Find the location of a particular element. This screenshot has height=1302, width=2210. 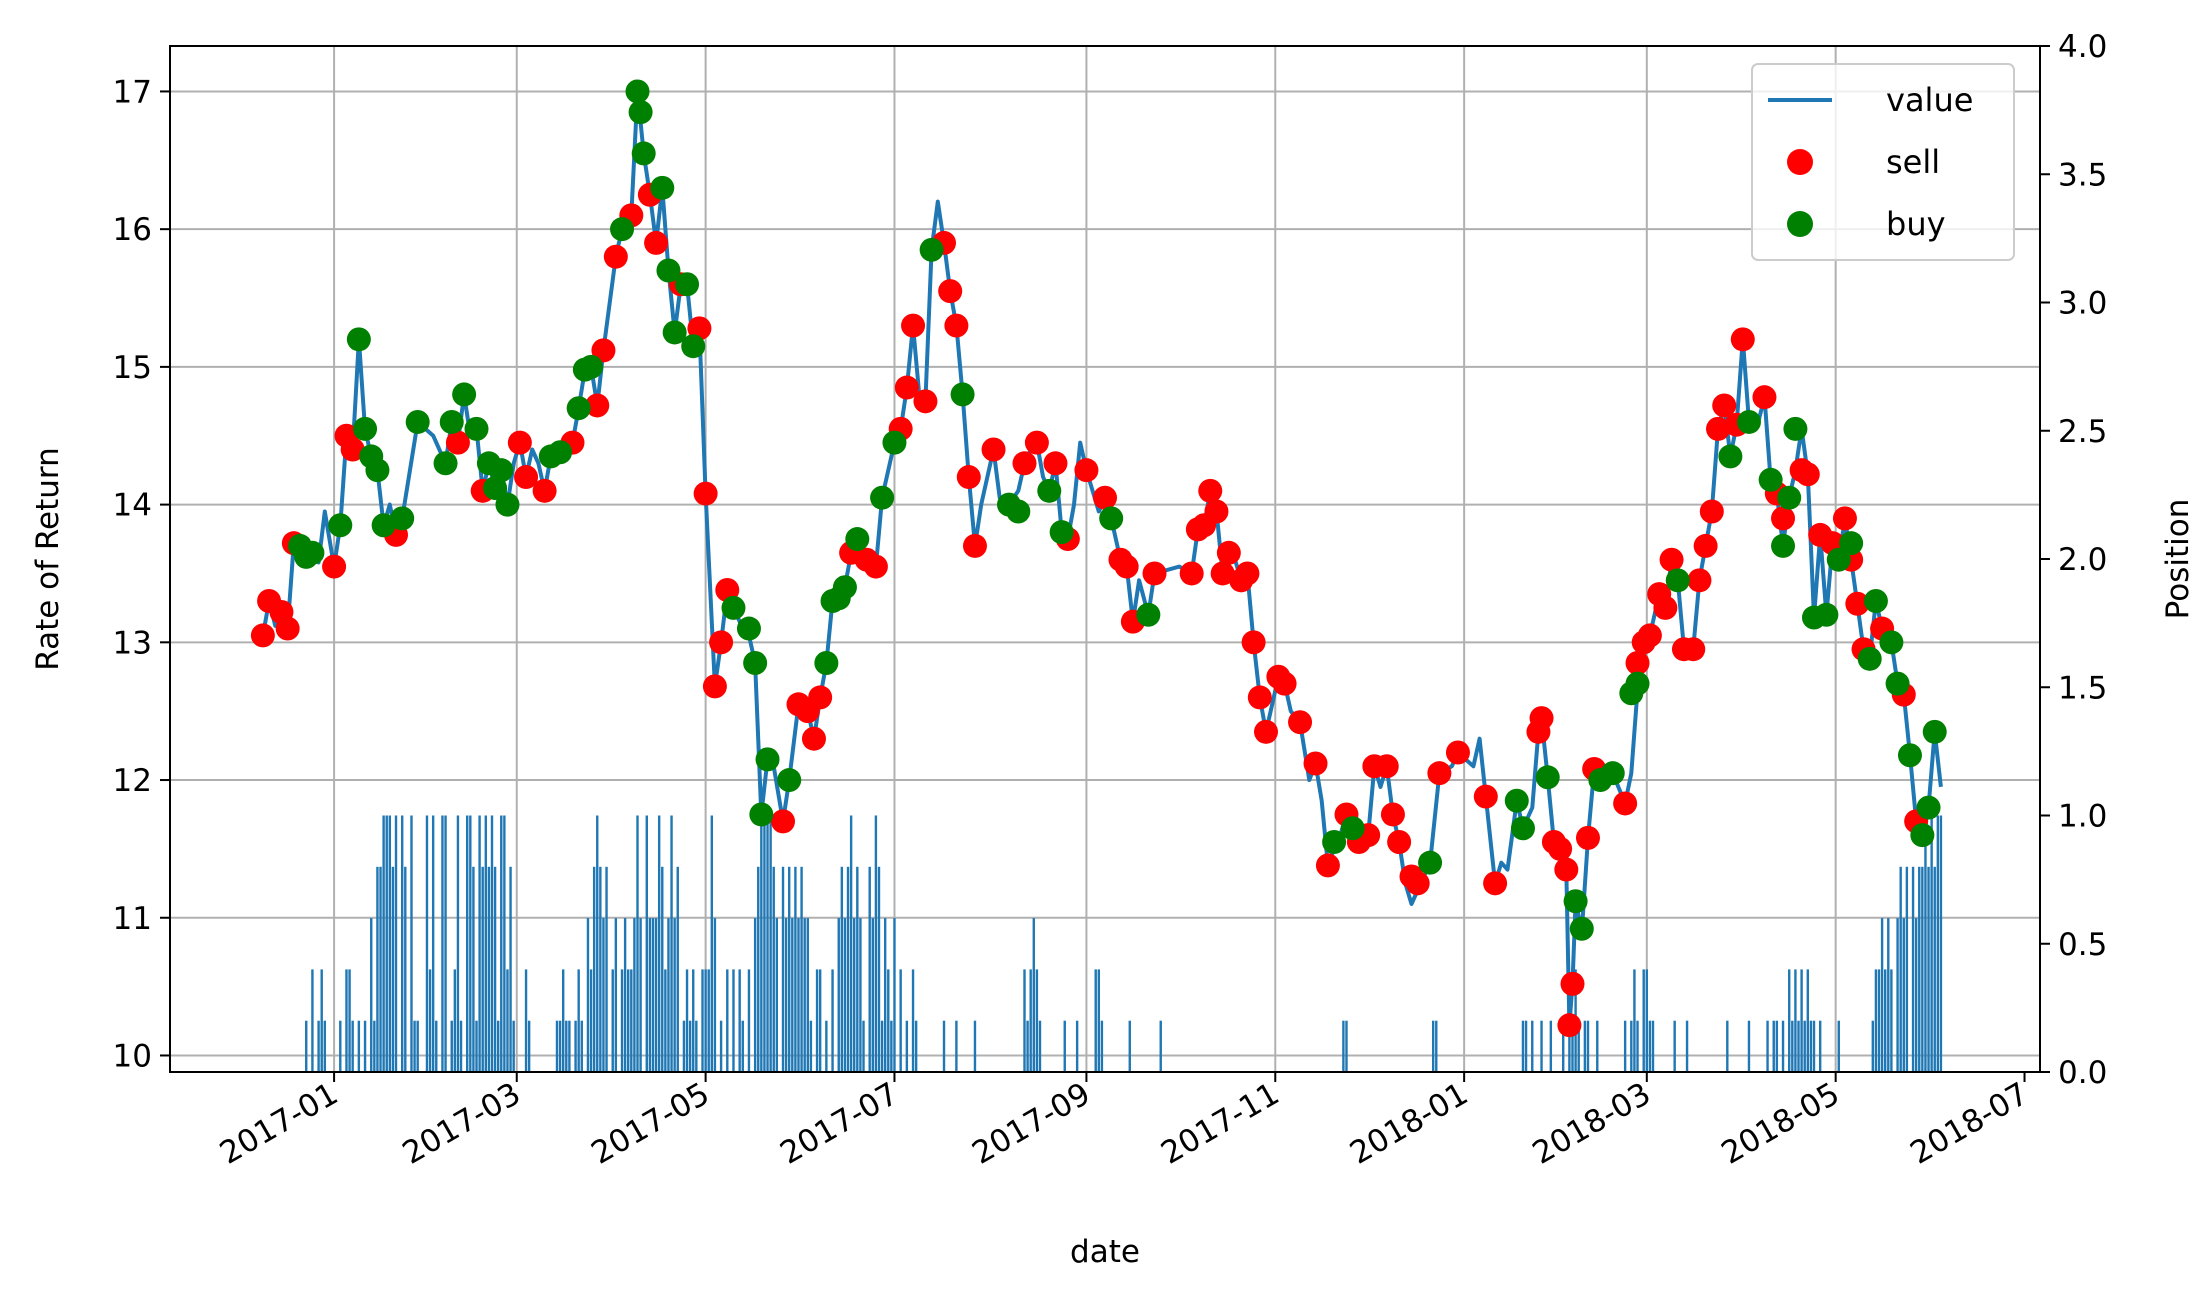

legend: value sell buy is located at coordinates (1883, 162).